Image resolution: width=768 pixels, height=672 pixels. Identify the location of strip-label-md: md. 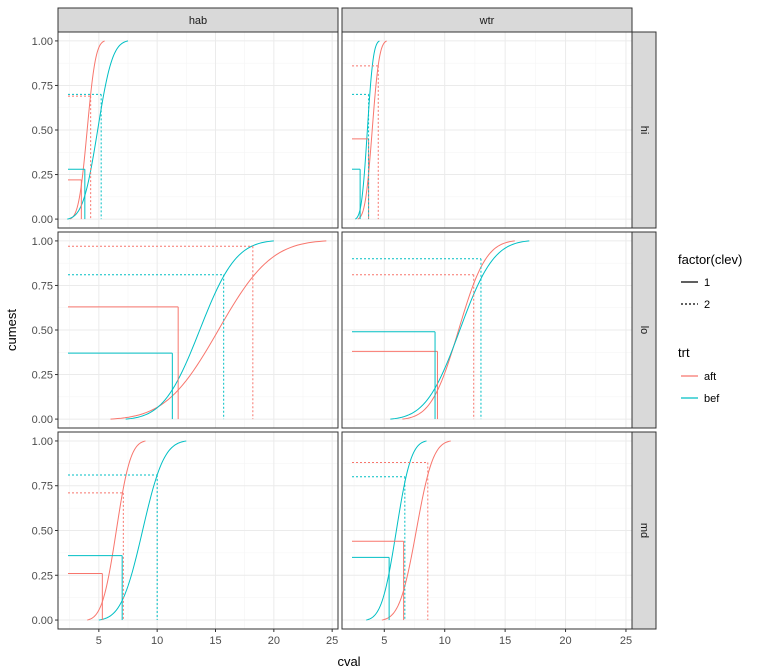
(644, 530).